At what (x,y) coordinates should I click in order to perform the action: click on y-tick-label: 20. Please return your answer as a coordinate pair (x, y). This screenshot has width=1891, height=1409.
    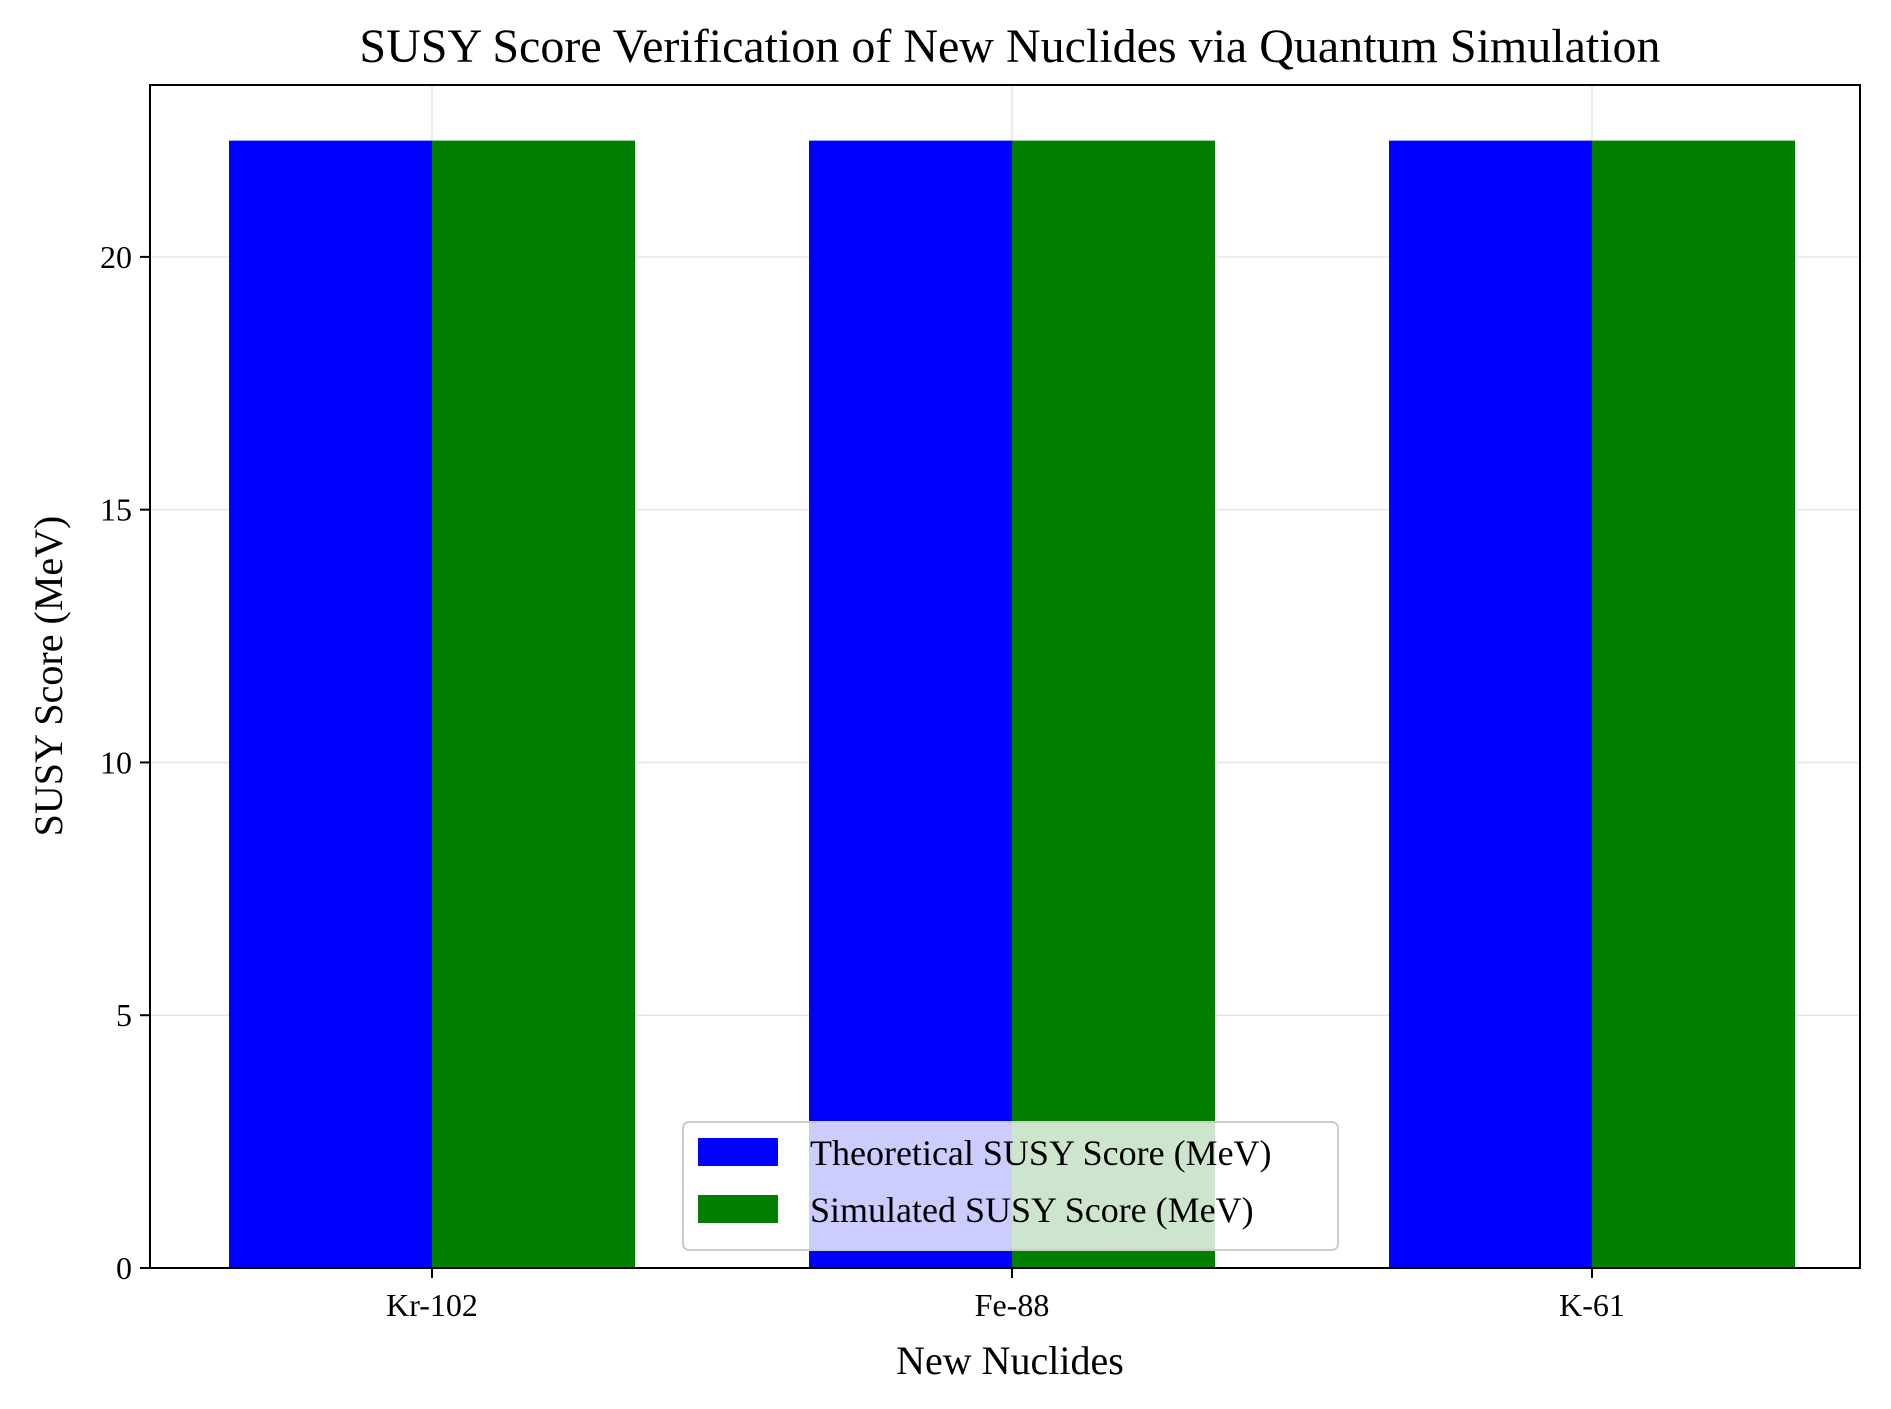
    Looking at the image, I should click on (116, 257).